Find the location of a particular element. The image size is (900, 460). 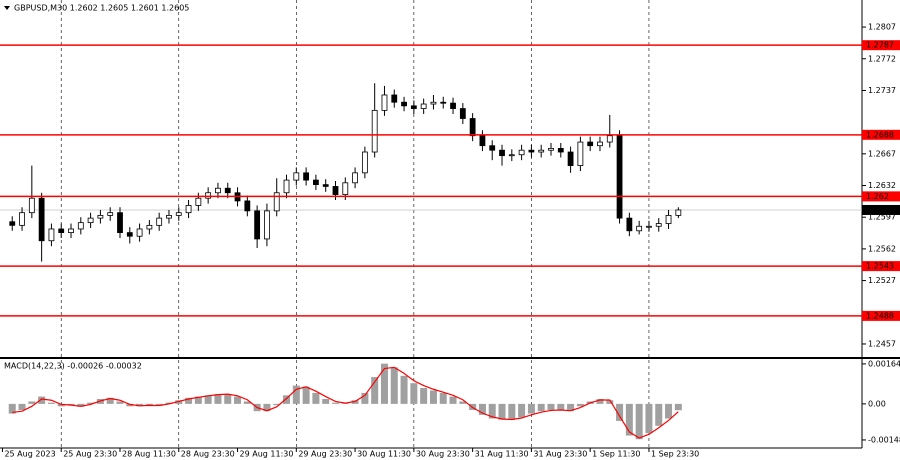

menu-arrow is located at coordinates (7, 8).